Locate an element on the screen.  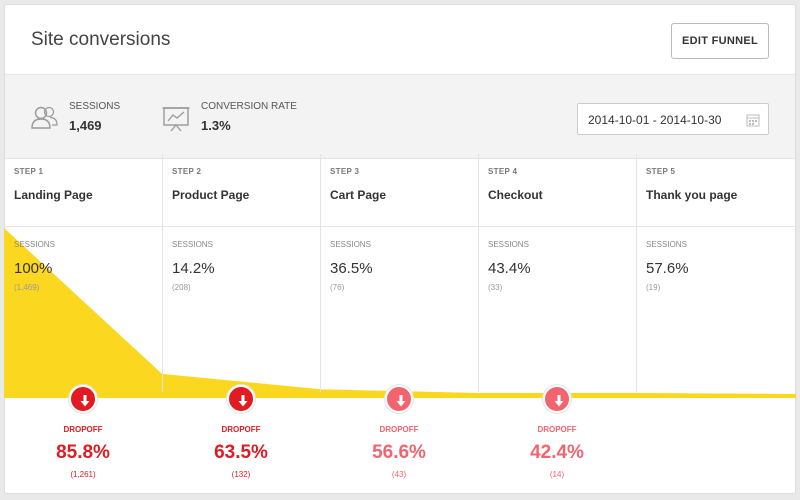
sessions-value: 1,469 is located at coordinates (85, 125).